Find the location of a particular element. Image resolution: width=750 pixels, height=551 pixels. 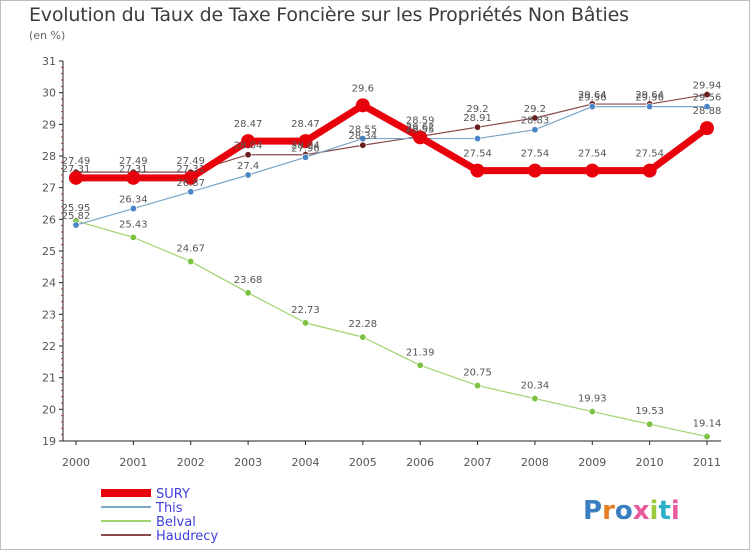

y-tick-label: 25 is located at coordinates (49, 251).